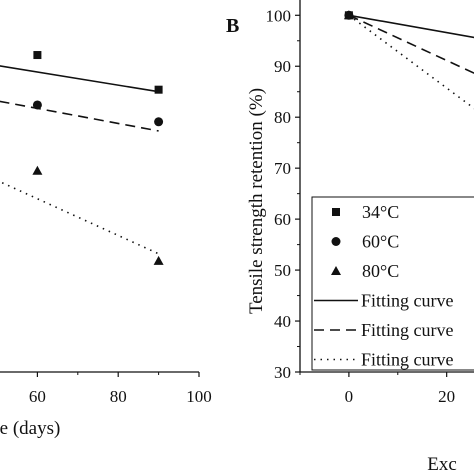 The width and height of the screenshot is (474, 474). What do you see at coordinates (336, 212) in the screenshot?
I see `legend-marker-square` at bounding box center [336, 212].